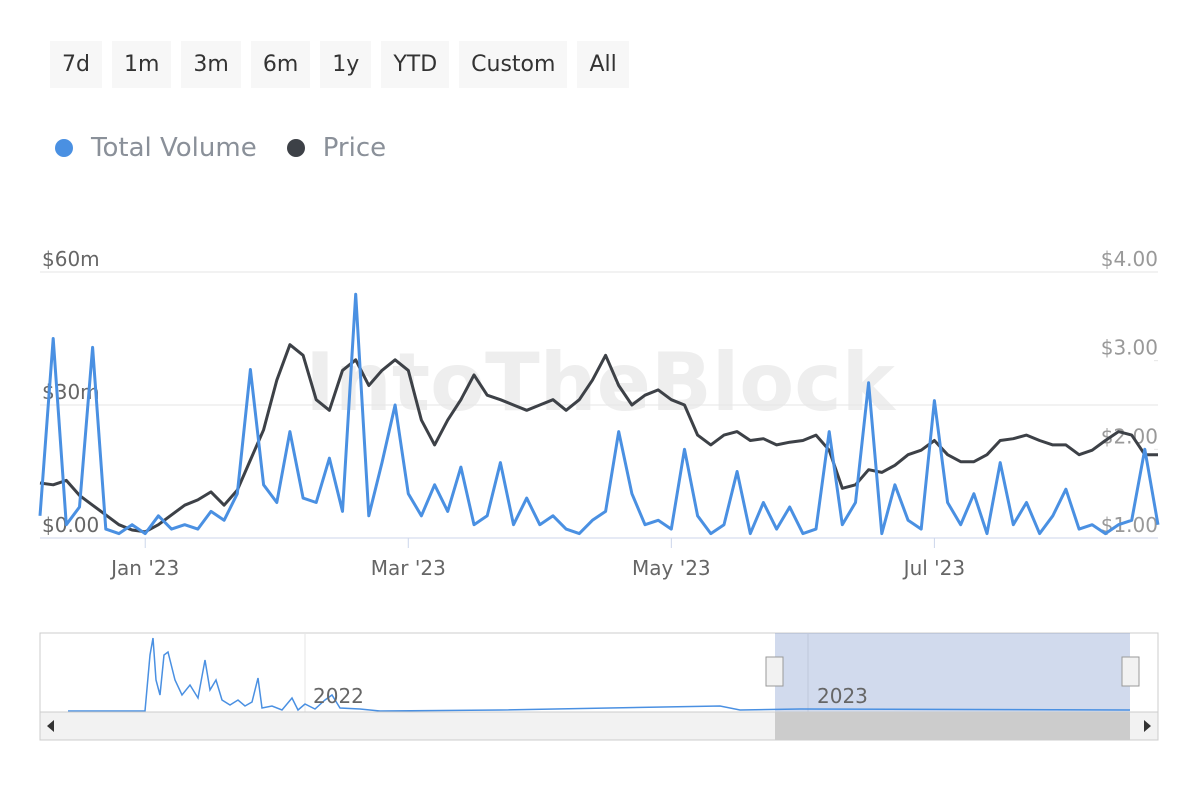 This screenshot has height=800, width=1200. I want to click on y2-tick-label: $3.00, so click(1129, 348).